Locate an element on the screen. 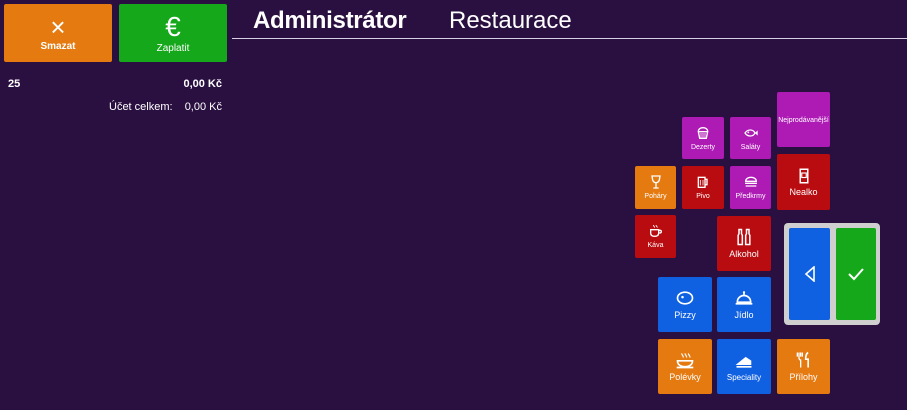  category-prilohy: Přílohy is located at coordinates (803, 366).